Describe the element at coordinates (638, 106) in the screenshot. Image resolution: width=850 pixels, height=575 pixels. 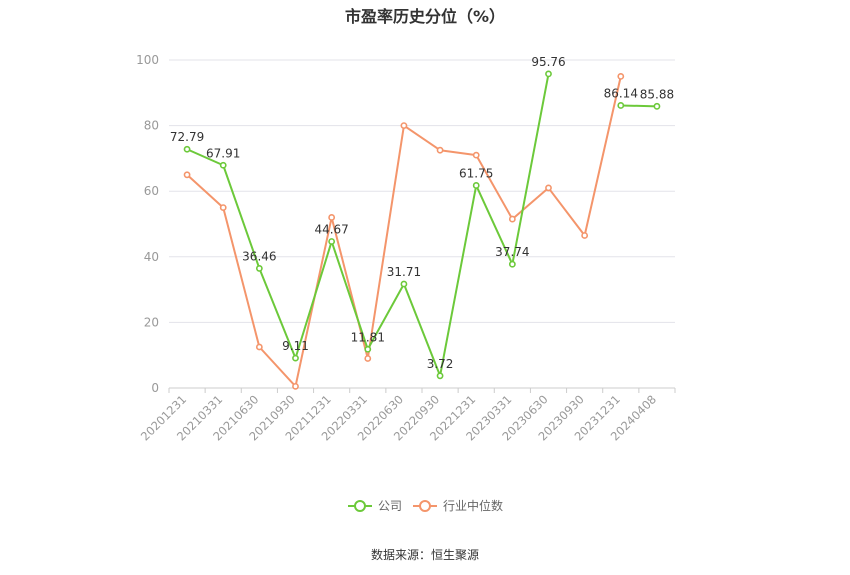
I see `company-line` at that location.